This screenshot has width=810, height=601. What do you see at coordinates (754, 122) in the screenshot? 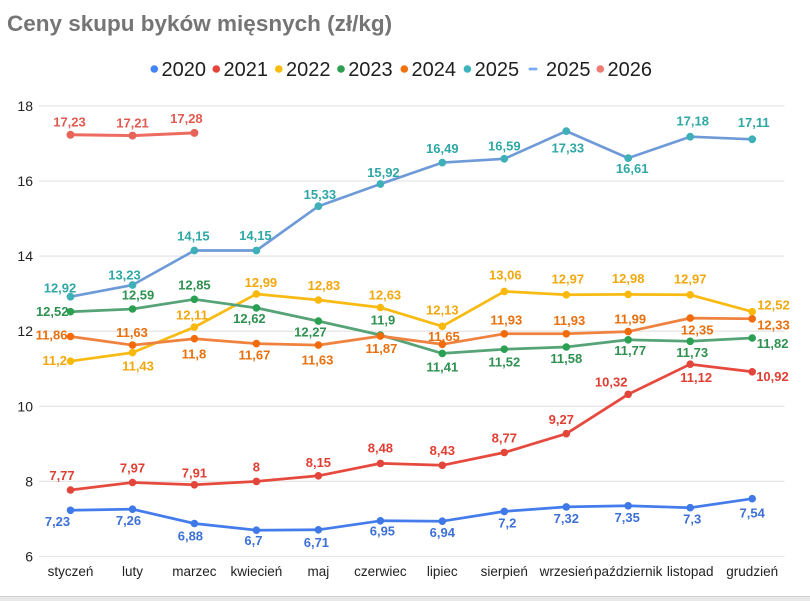
I see `svg-text: 17,11` at bounding box center [754, 122].